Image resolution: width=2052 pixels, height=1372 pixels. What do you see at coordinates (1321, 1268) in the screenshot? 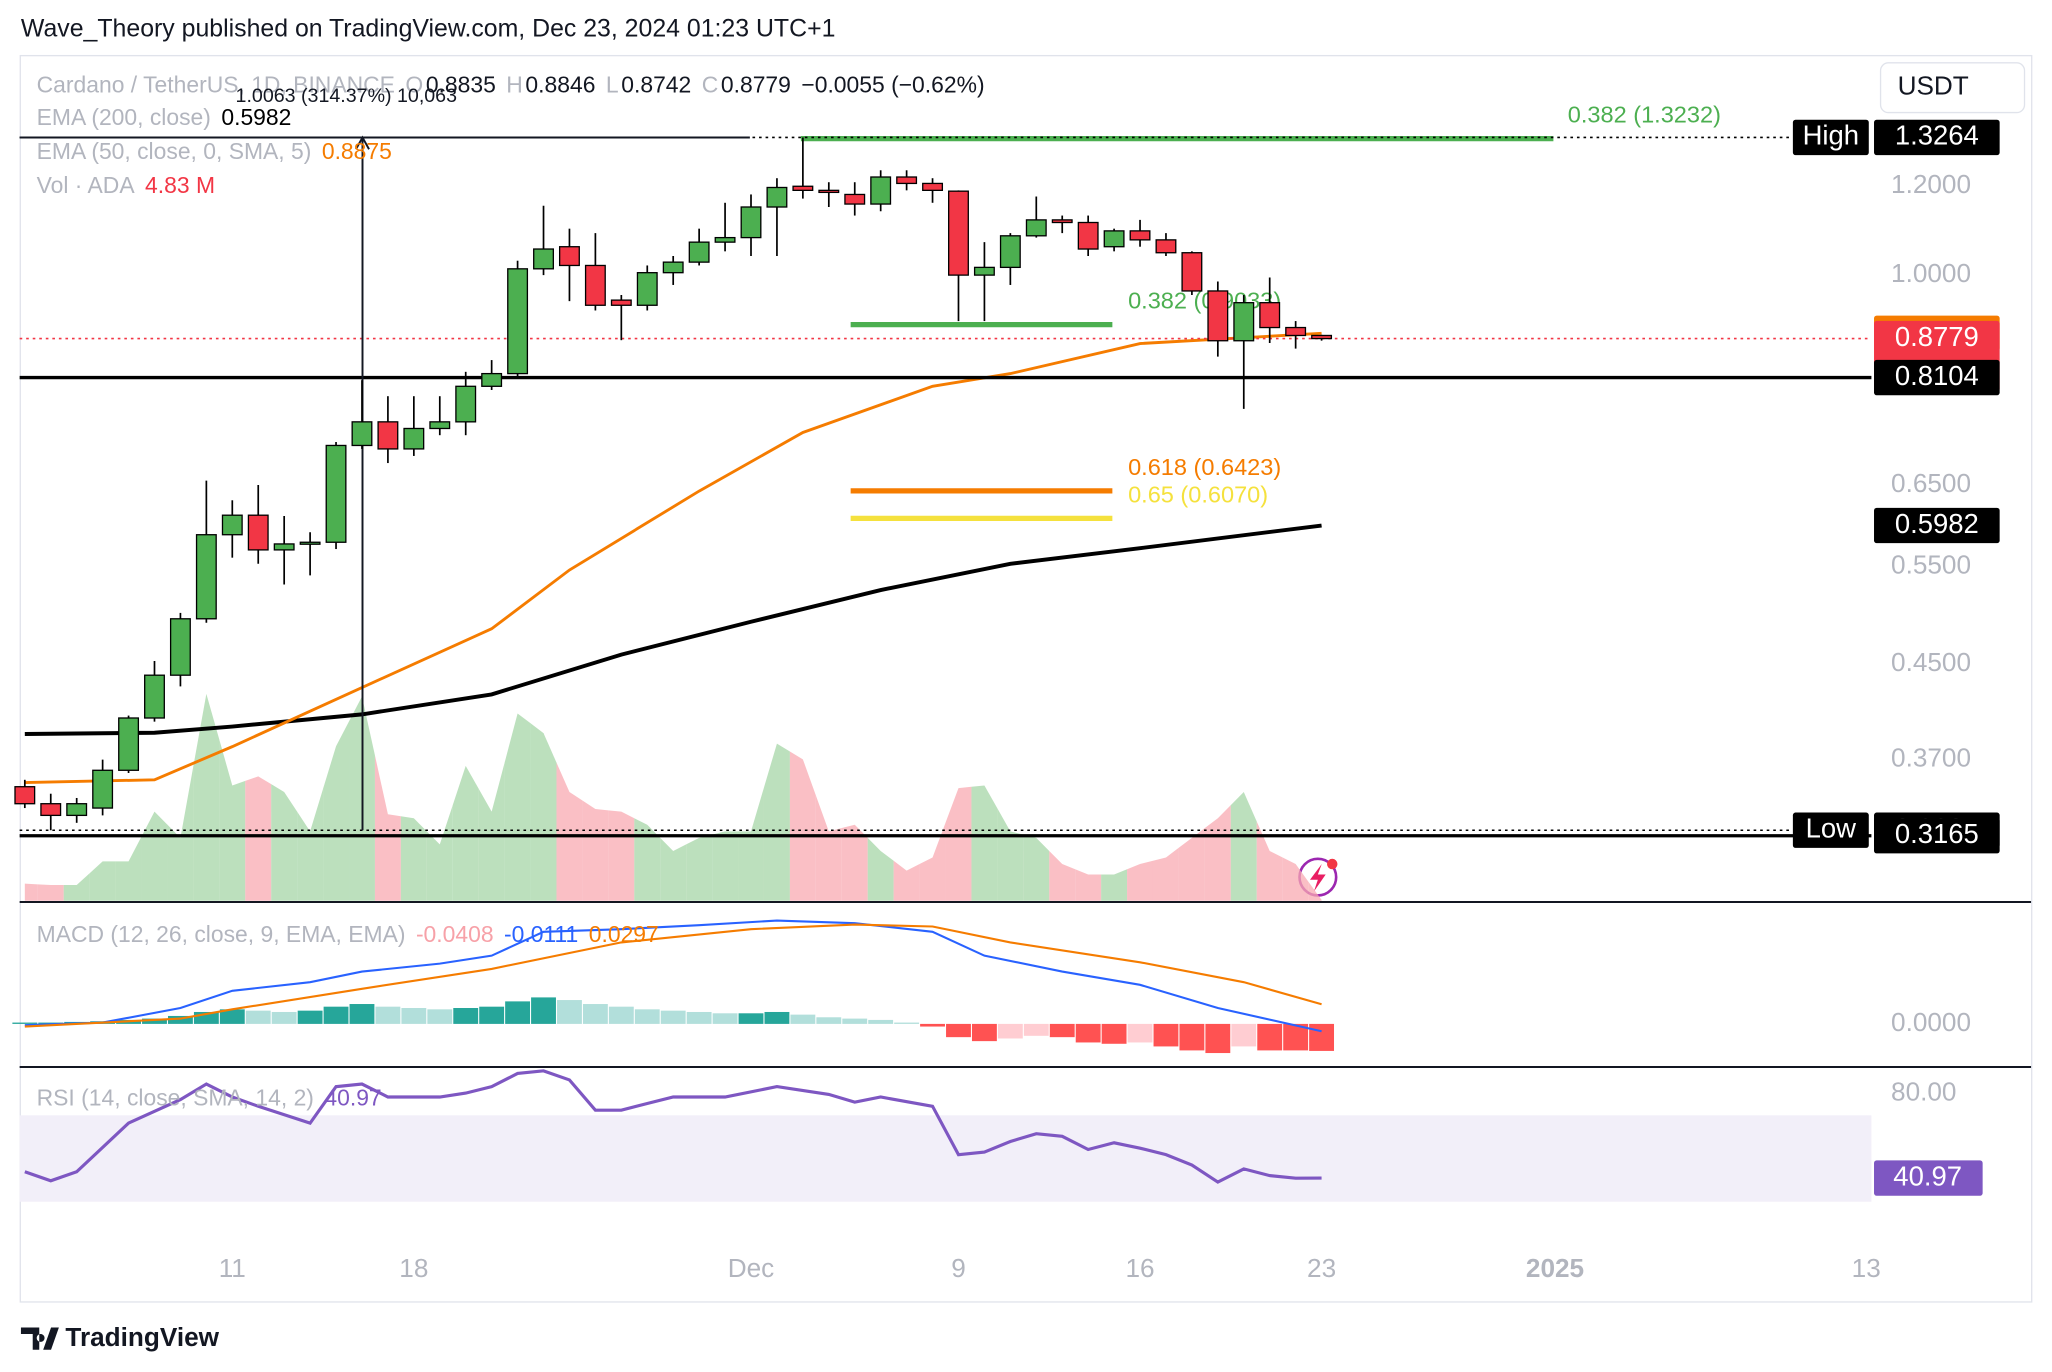
I see `x-tick-label: 23` at bounding box center [1321, 1268].